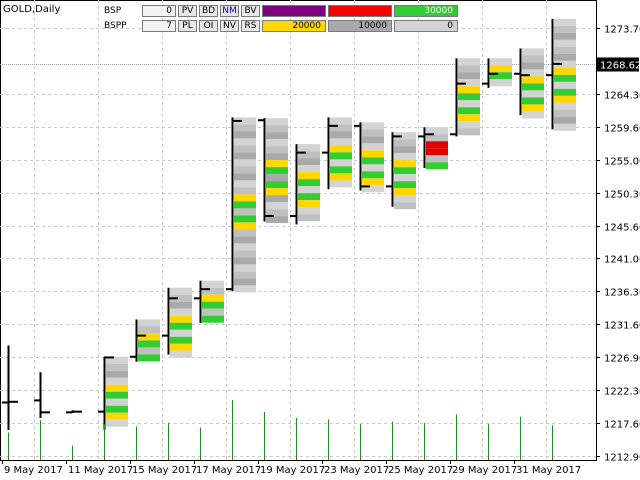 Image resolution: width=640 pixels, height=480 pixels. I want to click on time-tick-label: 25 May 2017, so click(420, 470).